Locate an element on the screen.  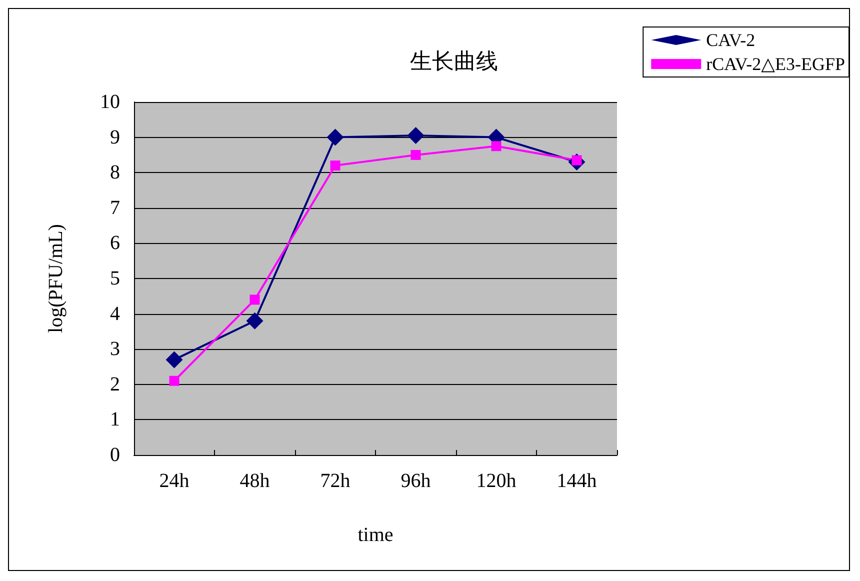
x-tick-label: 48h is located at coordinates (255, 481).